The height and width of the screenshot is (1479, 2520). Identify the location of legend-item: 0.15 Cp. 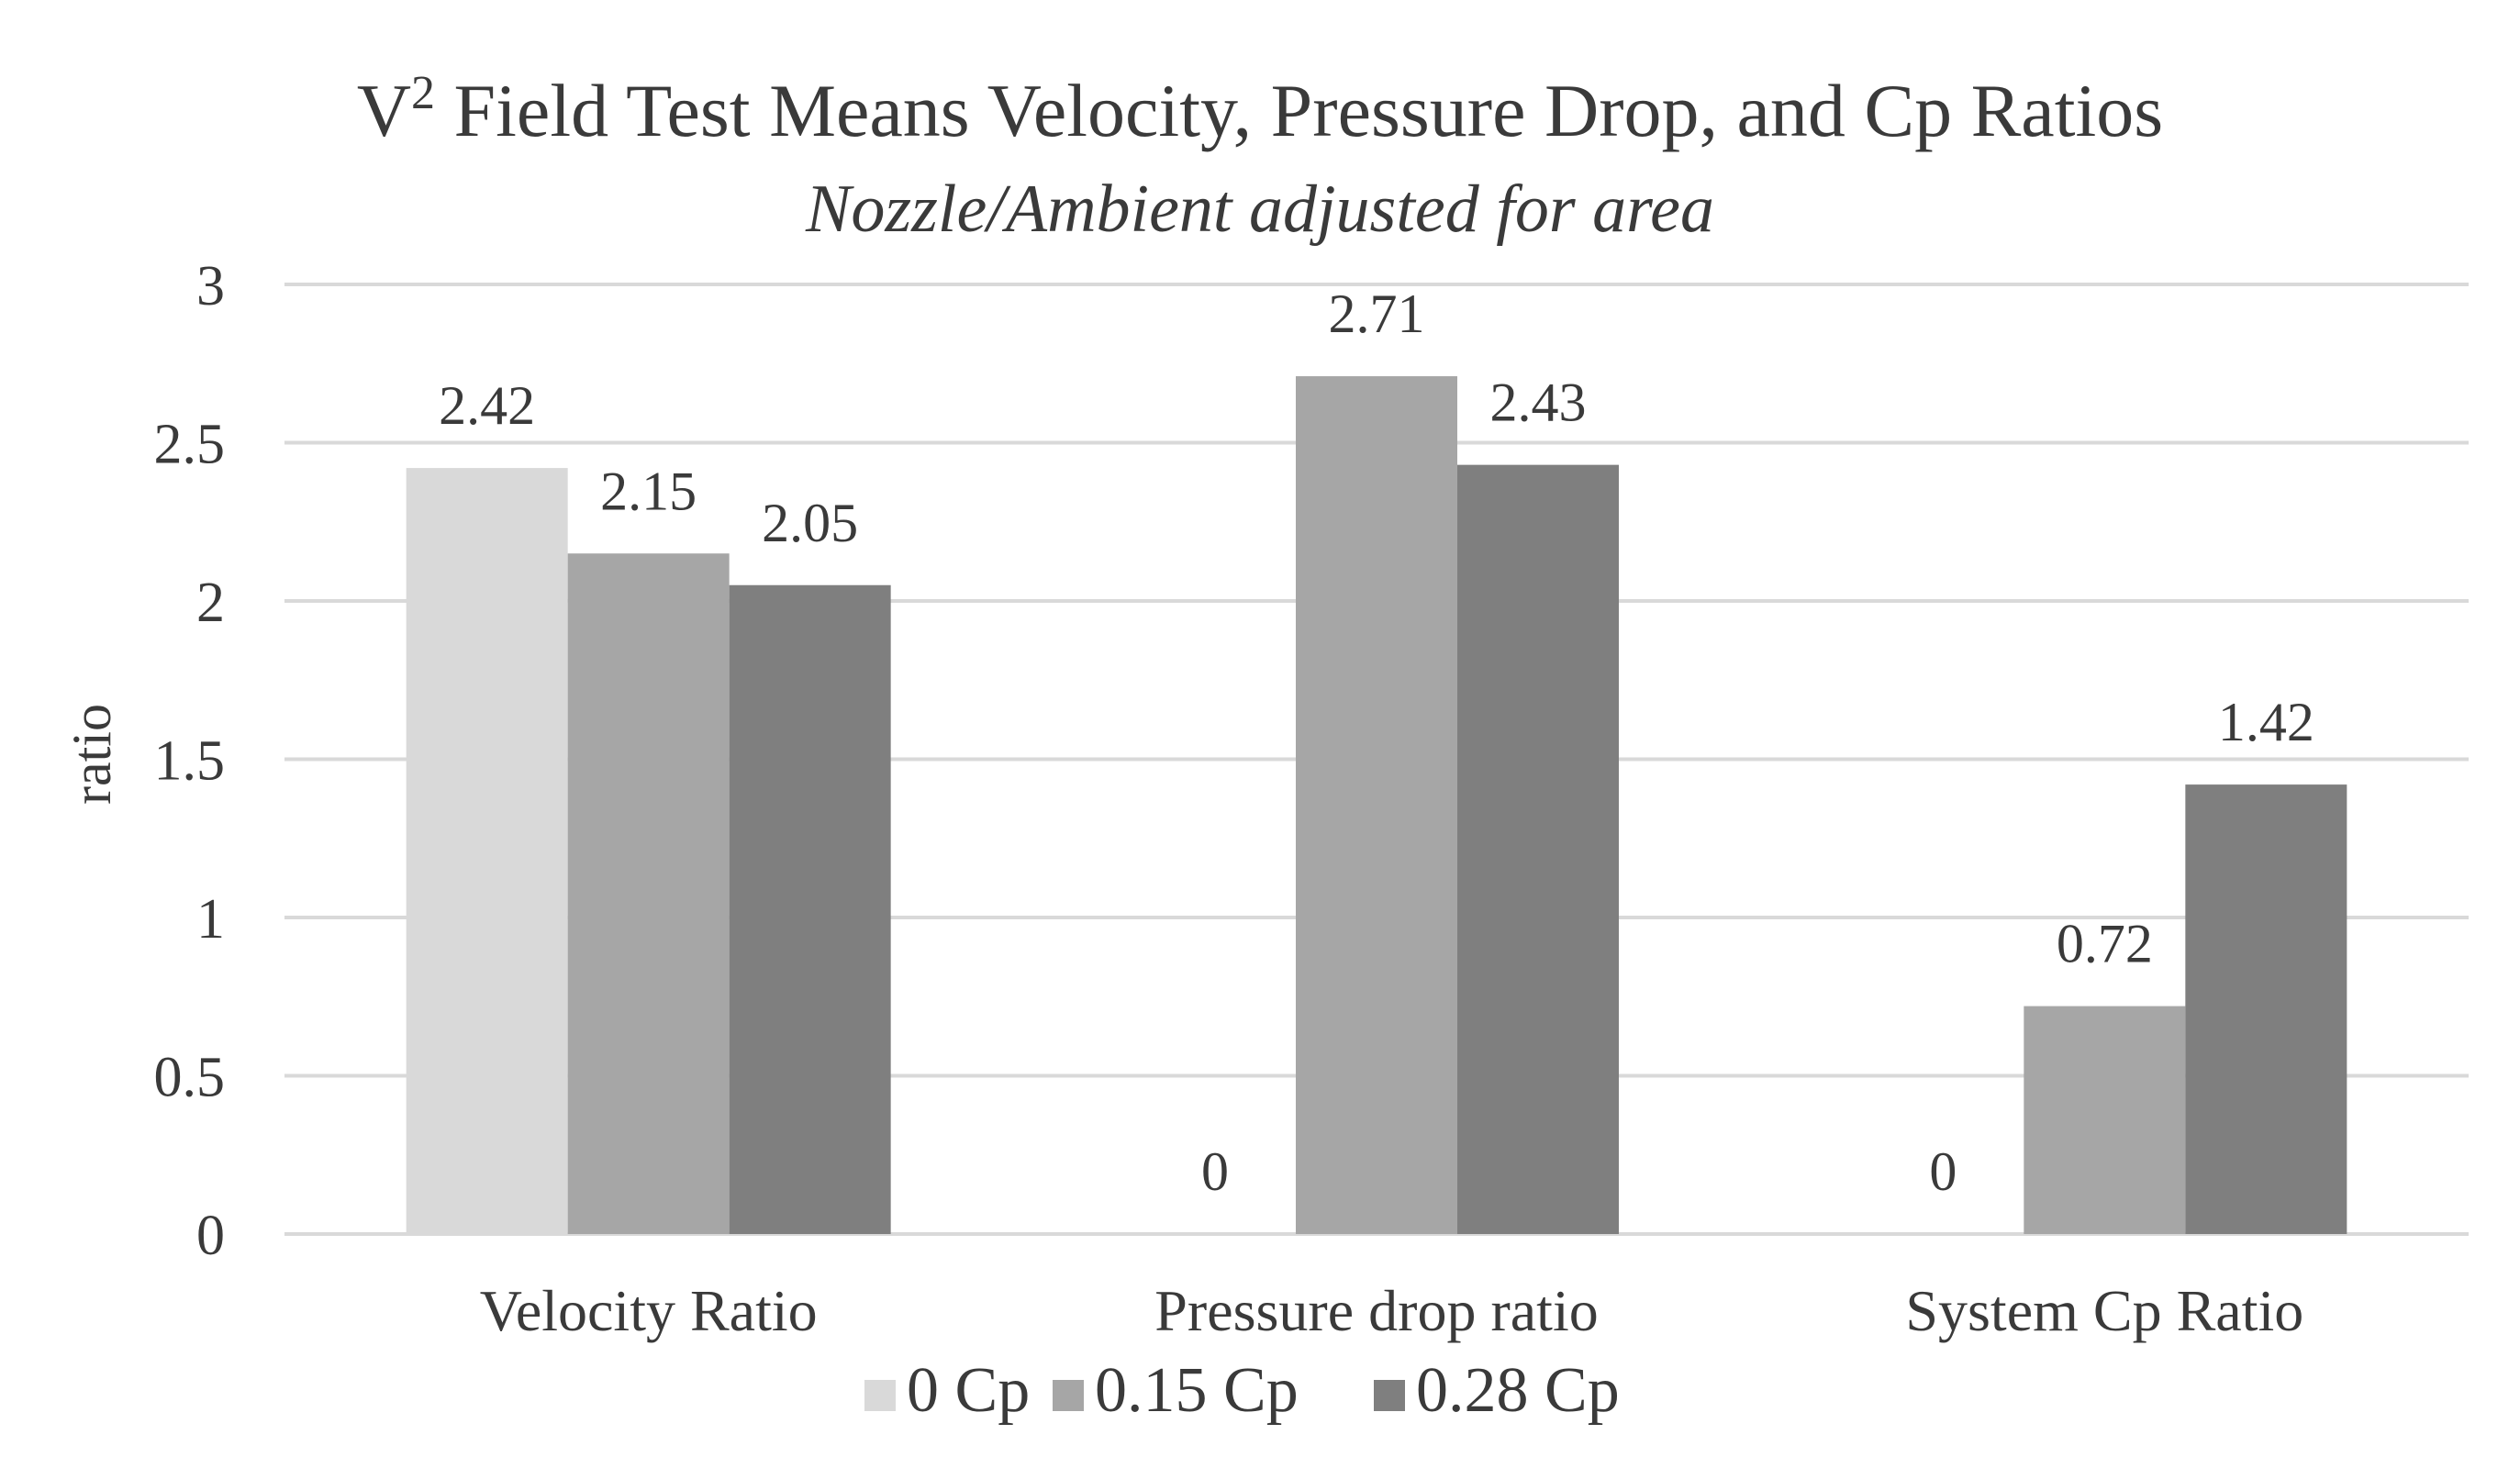
(1176, 1390).